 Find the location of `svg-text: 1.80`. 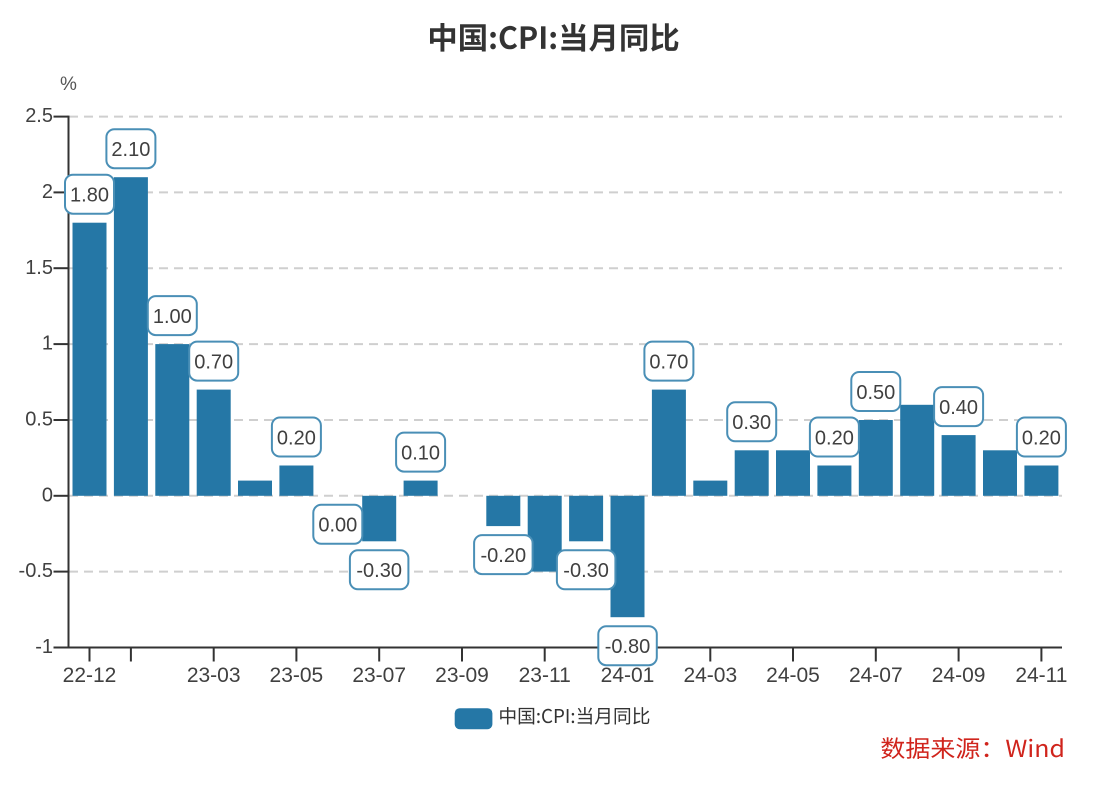

svg-text: 1.80 is located at coordinates (89, 196).